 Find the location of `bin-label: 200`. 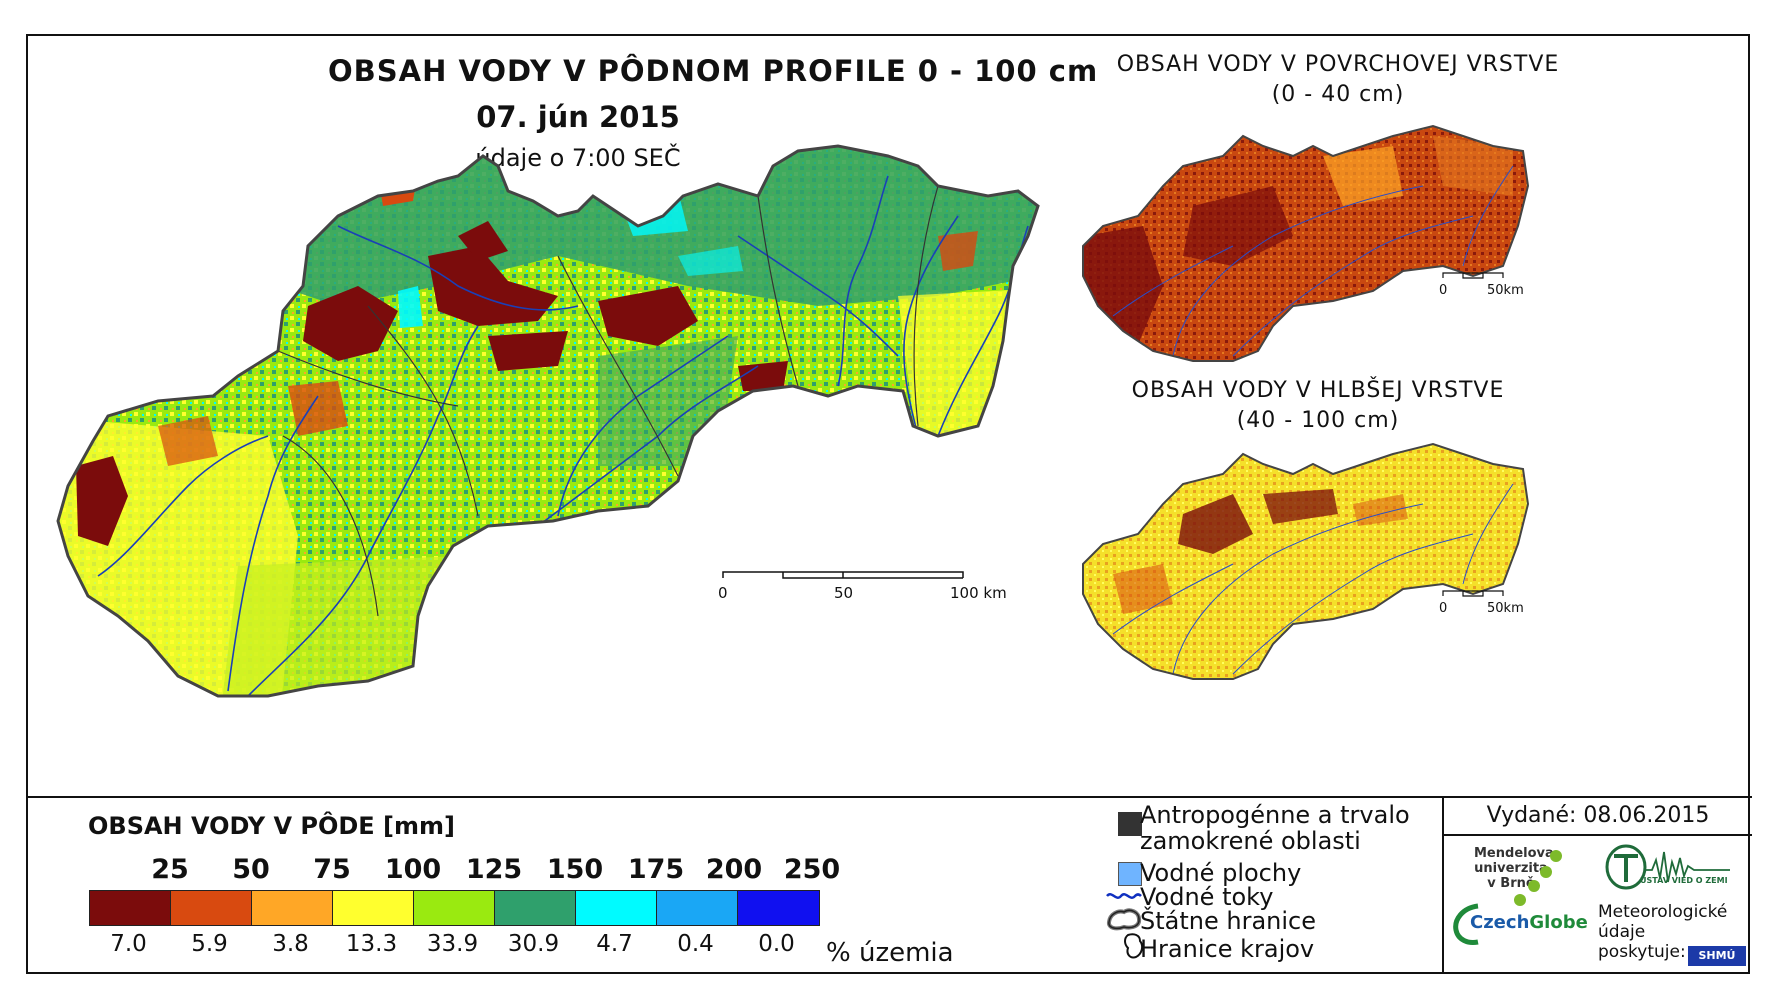

bin-label: 200 is located at coordinates (734, 869).